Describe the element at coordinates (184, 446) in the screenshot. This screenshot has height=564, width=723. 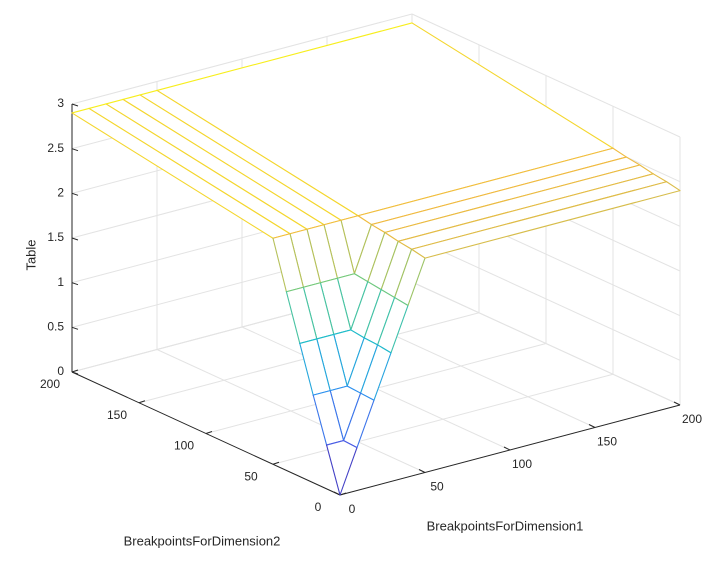
I see `y-tick-label: 100` at that location.